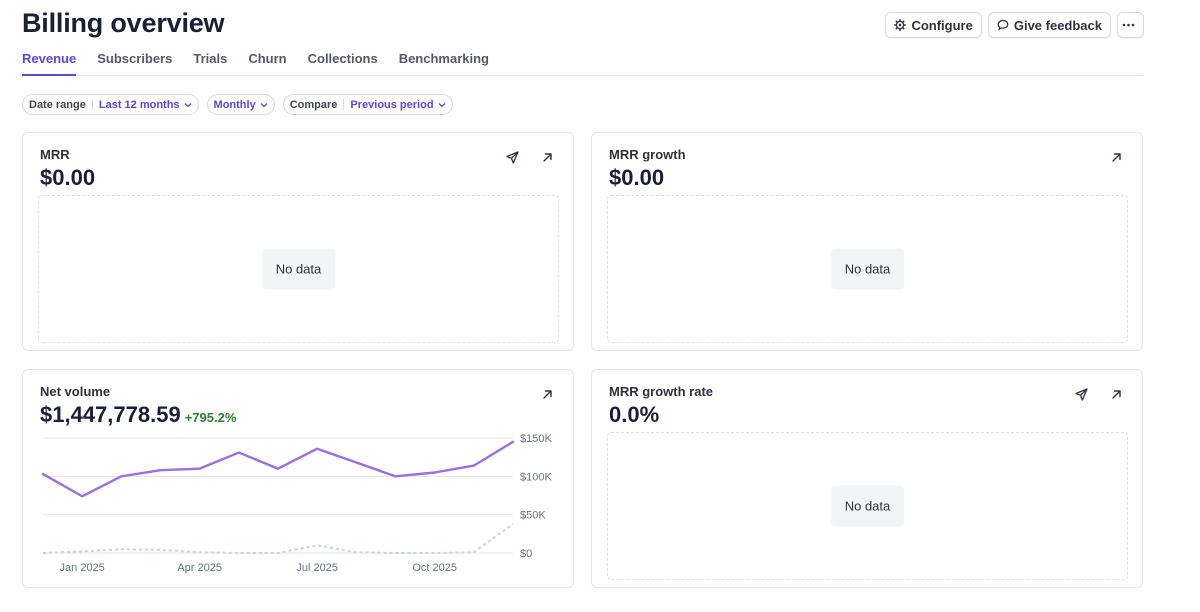  What do you see at coordinates (135, 58) in the screenshot?
I see `tab-subscribers: Subscribers` at bounding box center [135, 58].